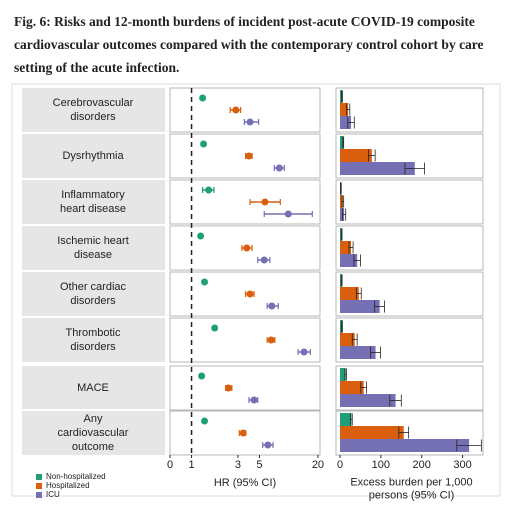 Image resolution: width=512 pixels, height=519 pixels. Describe the element at coordinates (259, 465) in the screenshot. I see `x-tick-label: 5` at that location.